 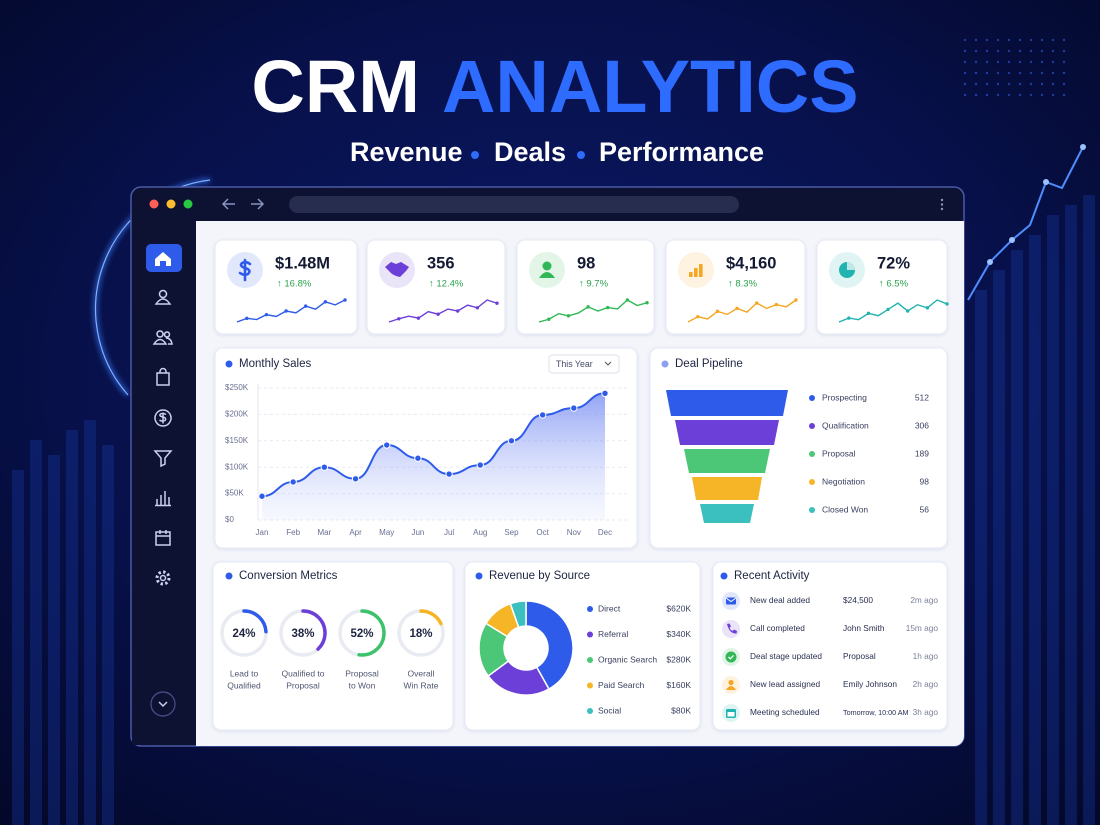 I want to click on kpi-value: $4,160, so click(x=751, y=263).